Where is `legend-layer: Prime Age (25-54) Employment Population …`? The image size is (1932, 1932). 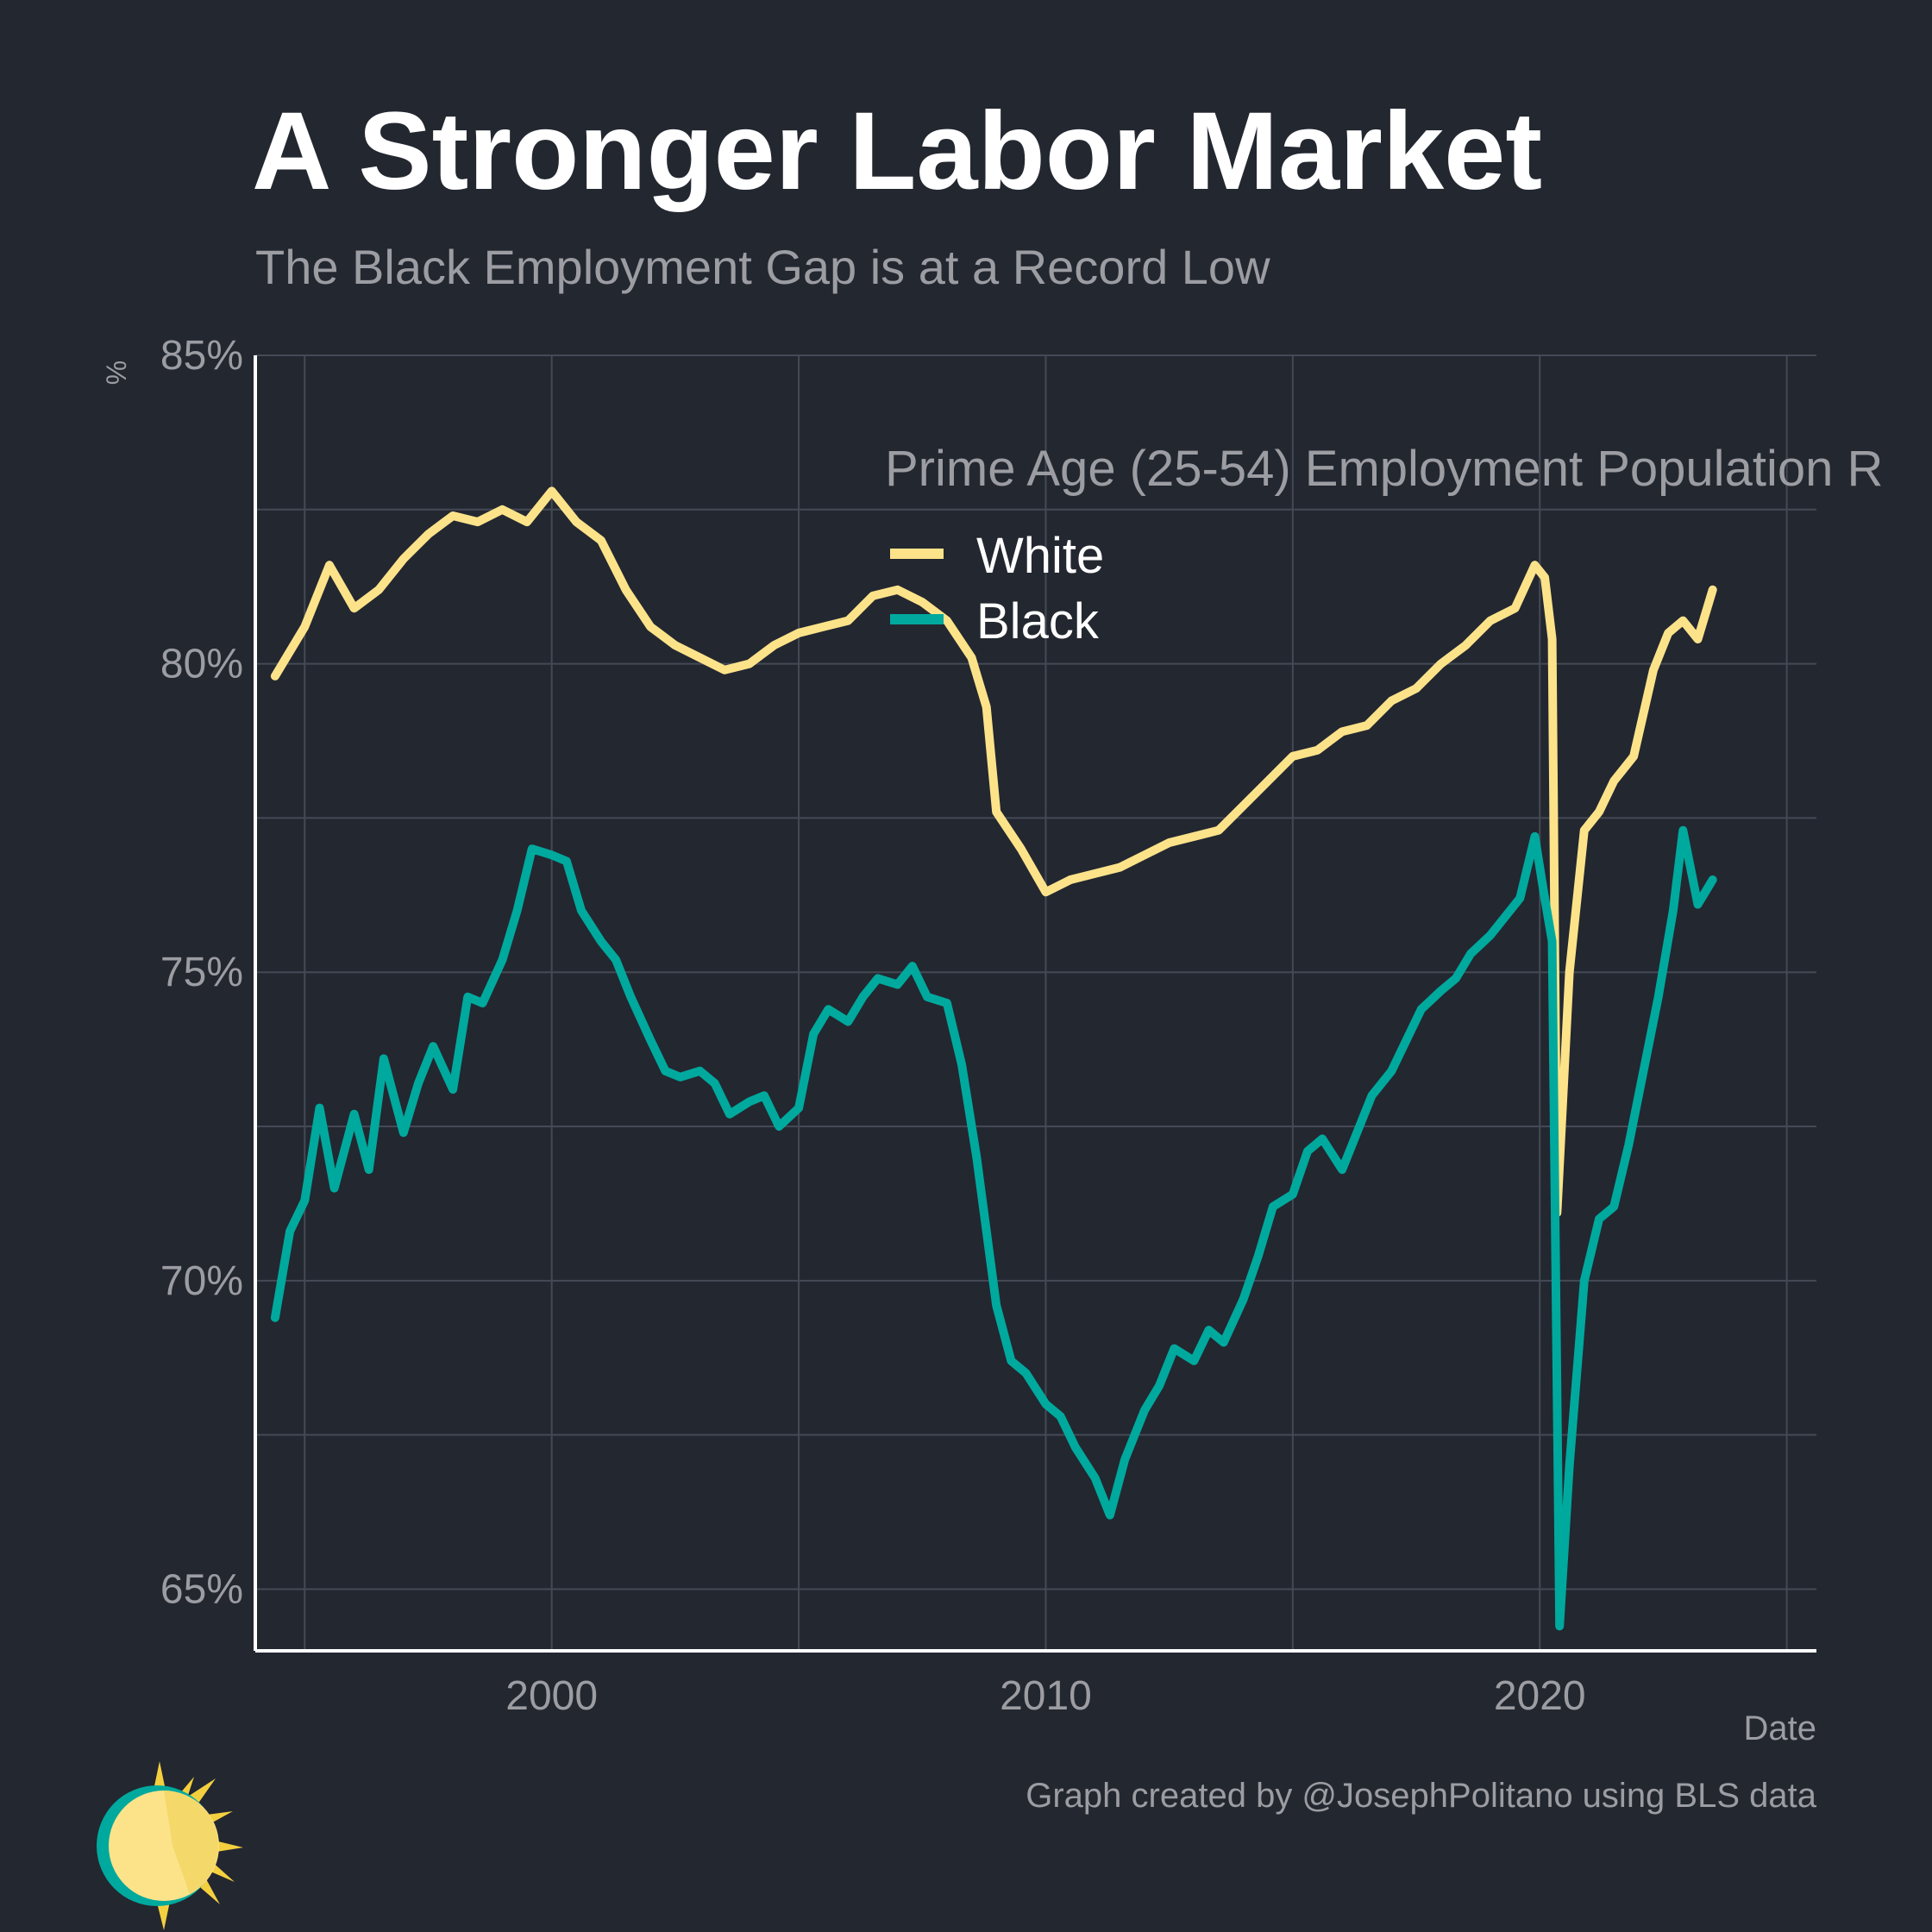 legend-layer: Prime Age (25-54) Employment Population … is located at coordinates (1384, 545).